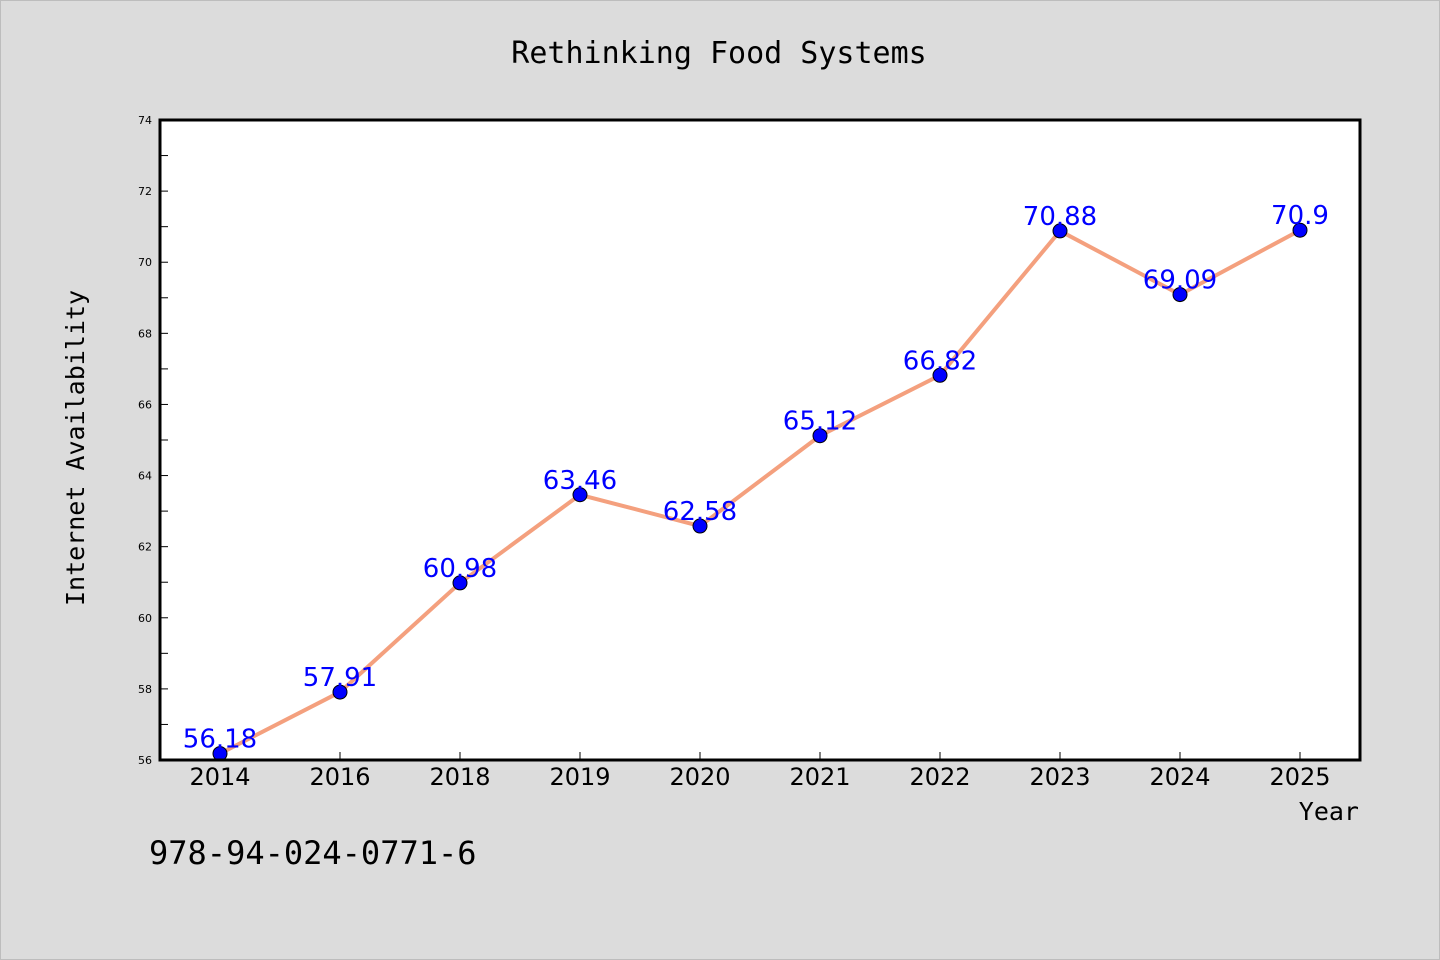  Describe the element at coordinates (819, 777) in the screenshot. I see `x-tick-label: 2021` at that location.